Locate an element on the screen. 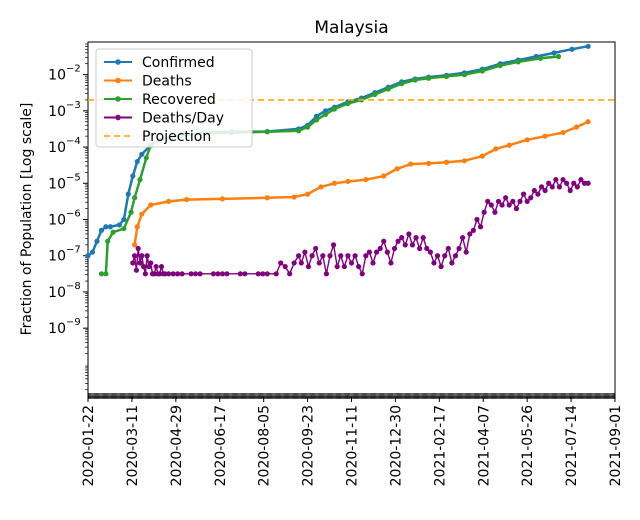 Image resolution: width=640 pixels, height=520 pixels. series-deaths-day is located at coordinates (360, 227).